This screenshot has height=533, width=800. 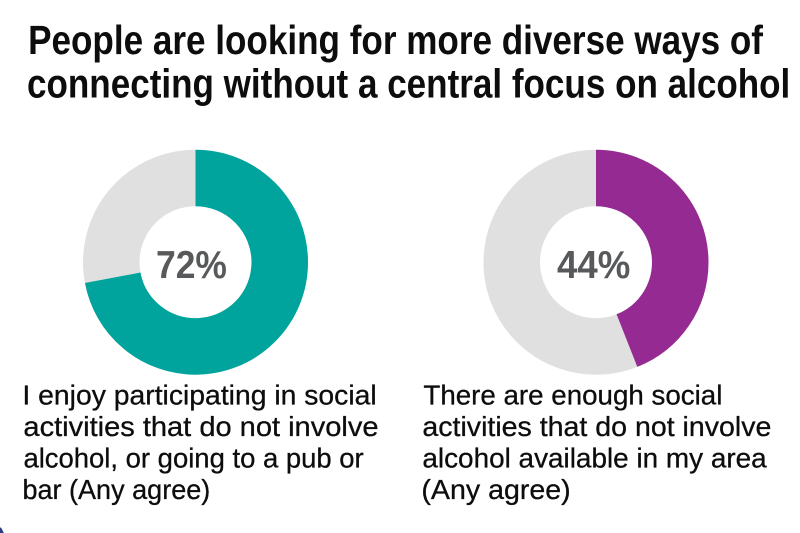 I want to click on svg-text: There are enough social, so click(x=572, y=395).